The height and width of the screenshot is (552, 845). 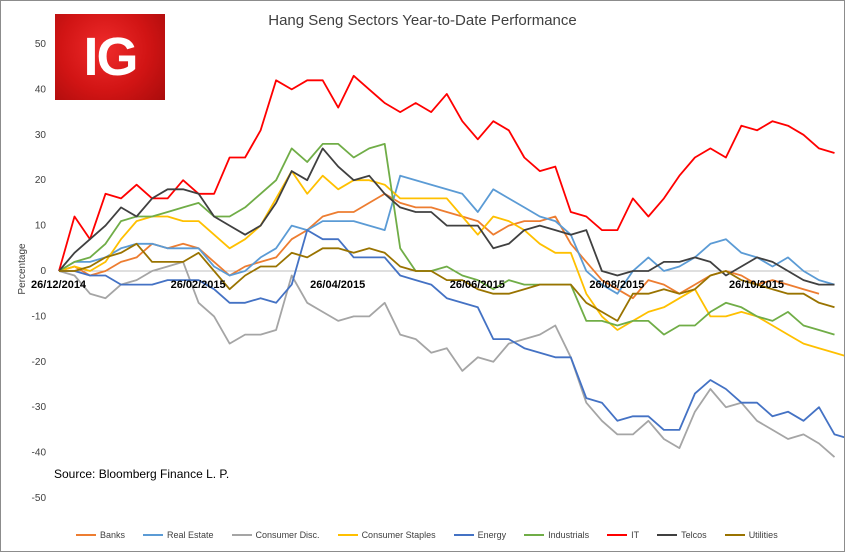 I want to click on x-tick-label: 26/04/2015, so click(x=337, y=285).